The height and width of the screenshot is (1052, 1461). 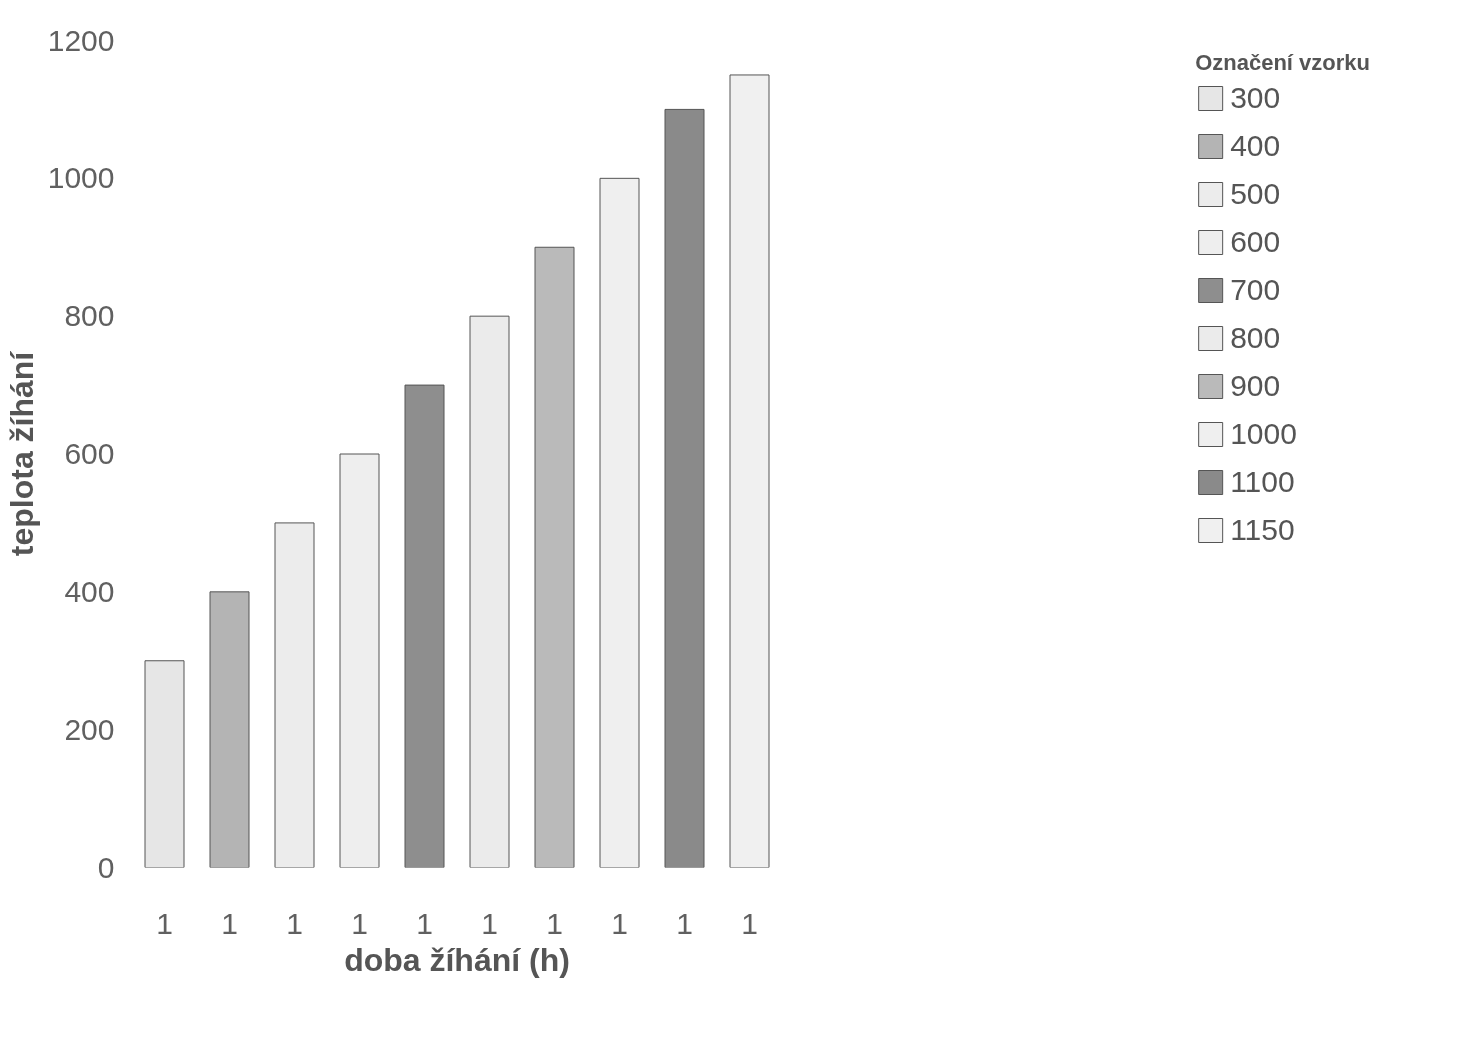 What do you see at coordinates (1255, 290) in the screenshot?
I see `legend-label: 700` at bounding box center [1255, 290].